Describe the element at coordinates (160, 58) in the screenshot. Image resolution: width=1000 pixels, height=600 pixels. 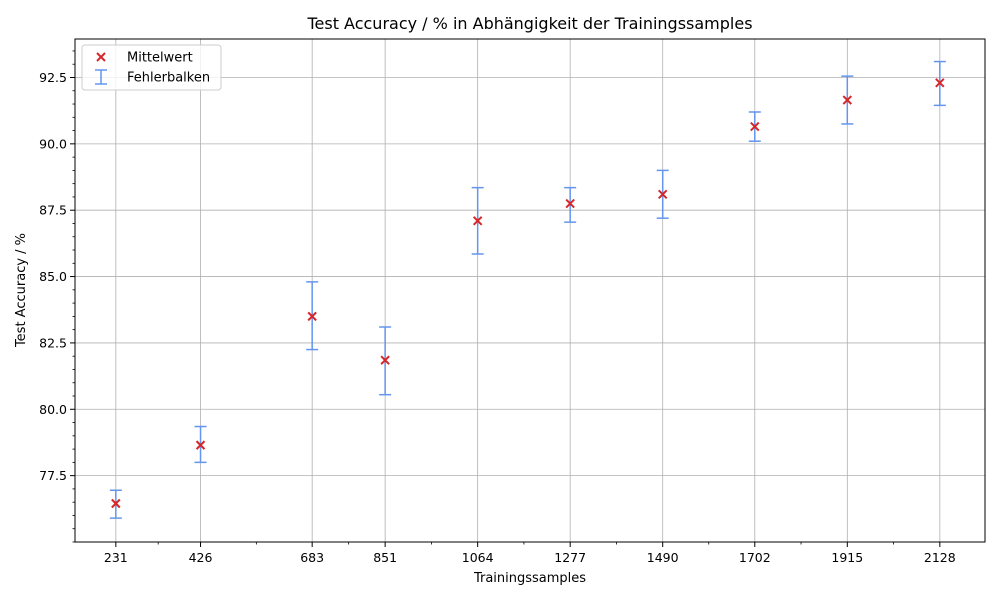
I see `legend-label-mittelwert: Mittelwert` at that location.